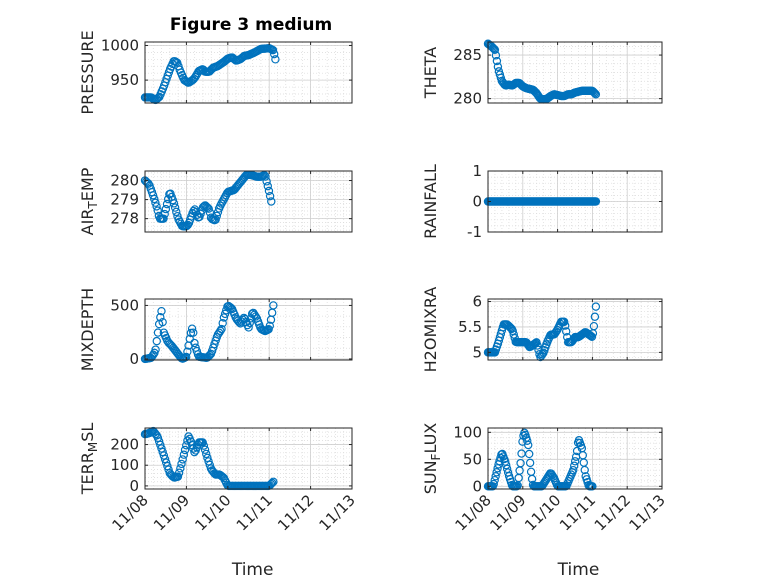 The height and width of the screenshot is (583, 778). What do you see at coordinates (124, 80) in the screenshot?
I see `y-tick-label: 950` at bounding box center [124, 80].